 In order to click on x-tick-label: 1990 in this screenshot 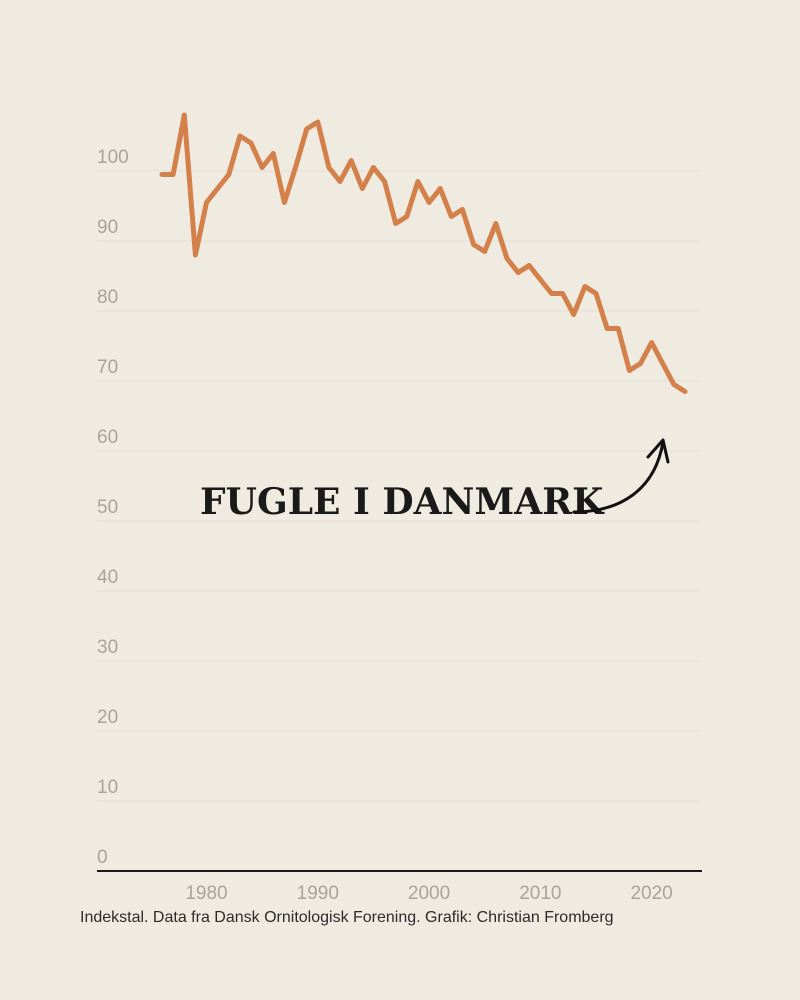, I will do `click(318, 893)`.